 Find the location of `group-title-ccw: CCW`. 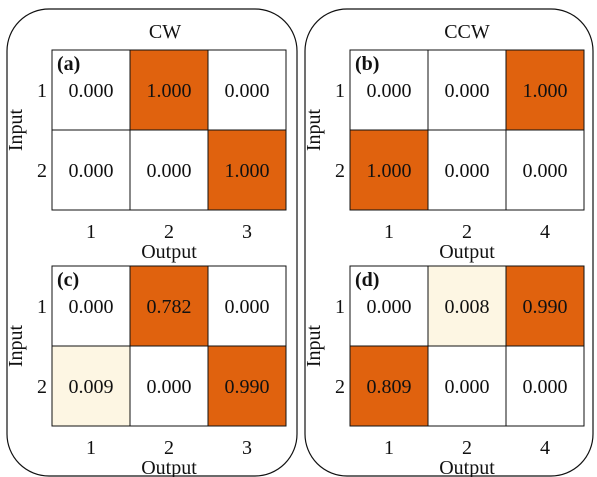

group-title-ccw: CCW is located at coordinates (467, 32).